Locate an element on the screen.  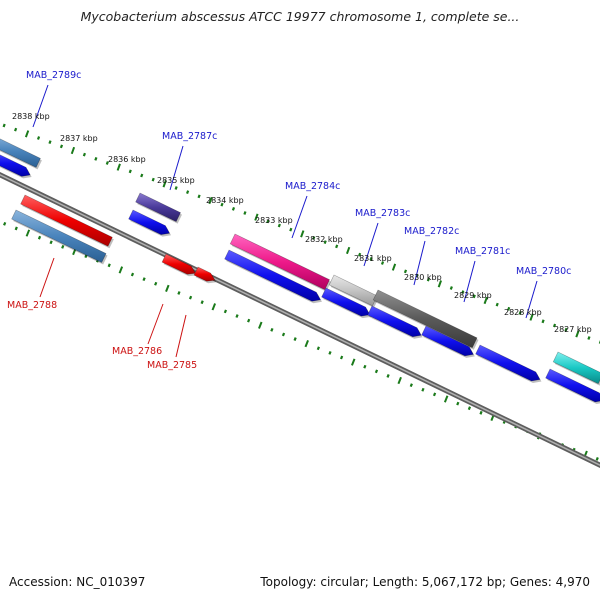
leader-mab-2780c is located at coordinates (531, 299).